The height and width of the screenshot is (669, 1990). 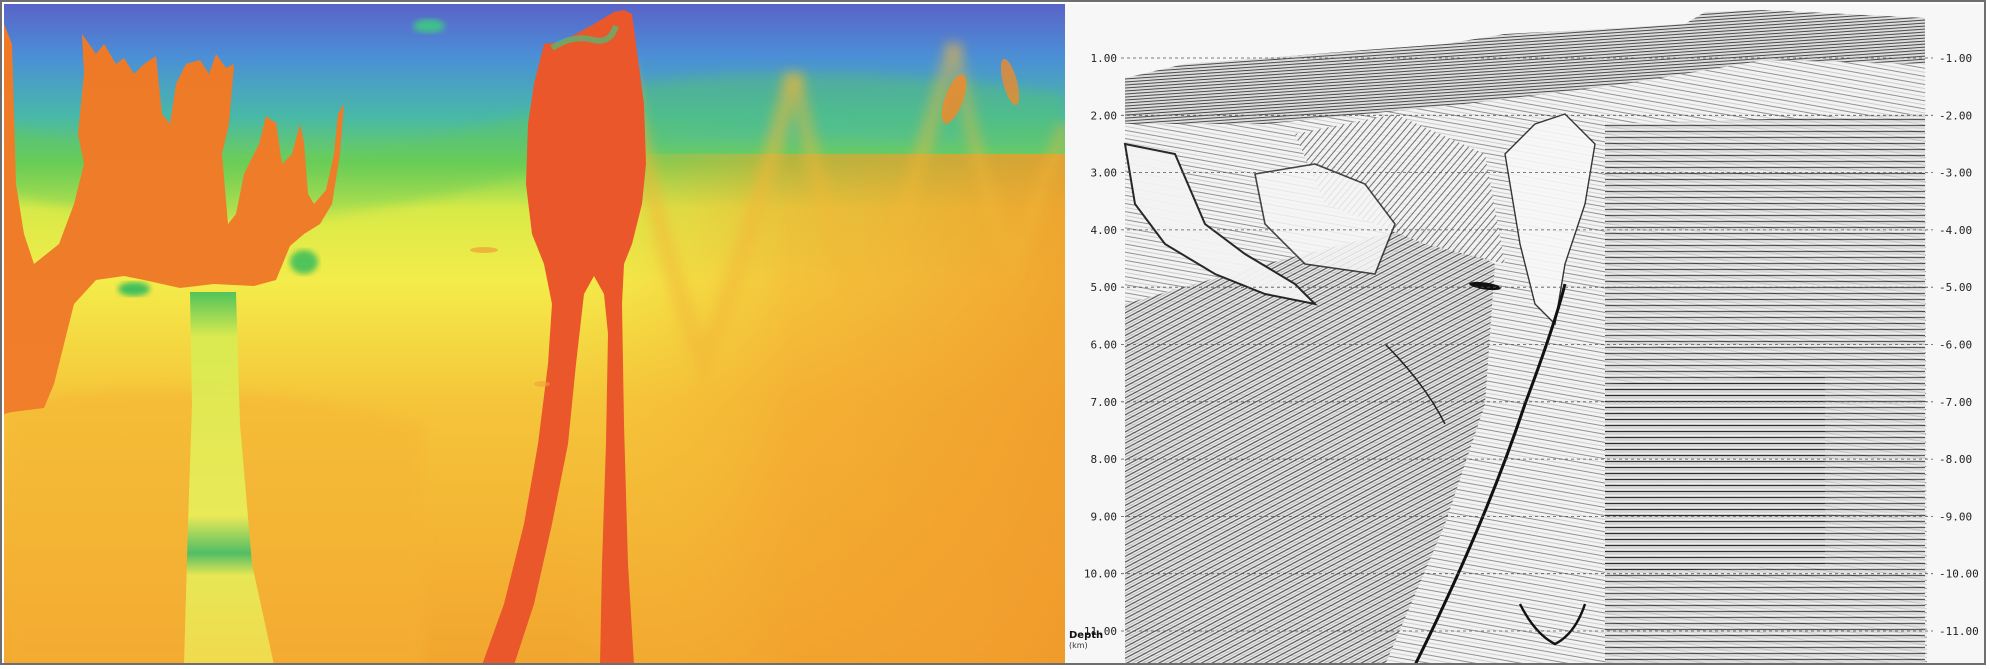 What do you see at coordinates (1959, 631) in the screenshot?
I see `depth-tick-label-right: -11.00` at bounding box center [1959, 631].